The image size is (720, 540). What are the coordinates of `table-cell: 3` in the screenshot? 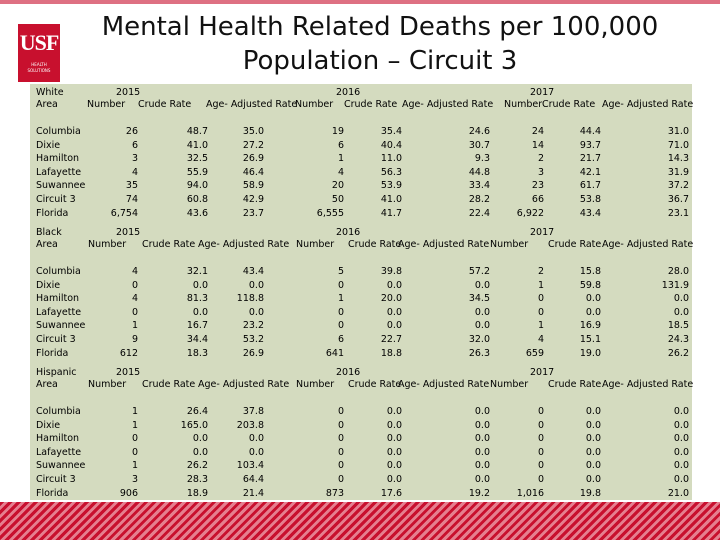 It's located at (134, 159).